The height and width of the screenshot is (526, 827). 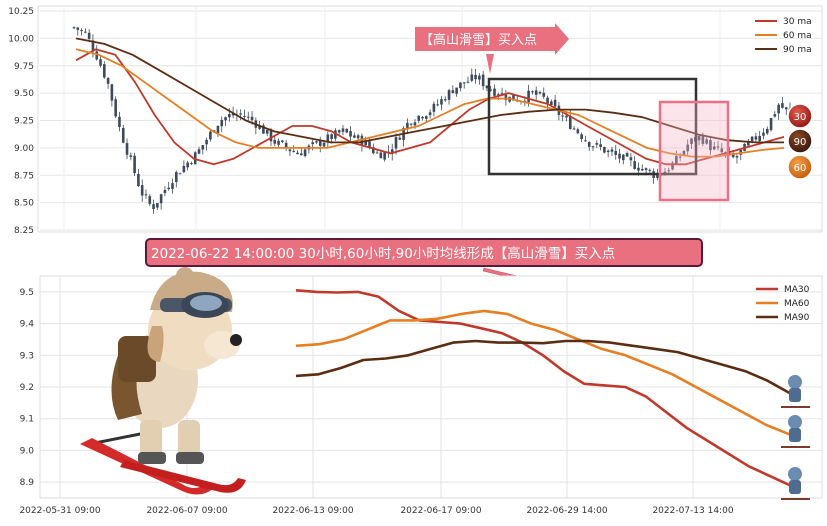 I want to click on bottom-x-tick-label: 2022-07-13 14:00, so click(x=692, y=511).